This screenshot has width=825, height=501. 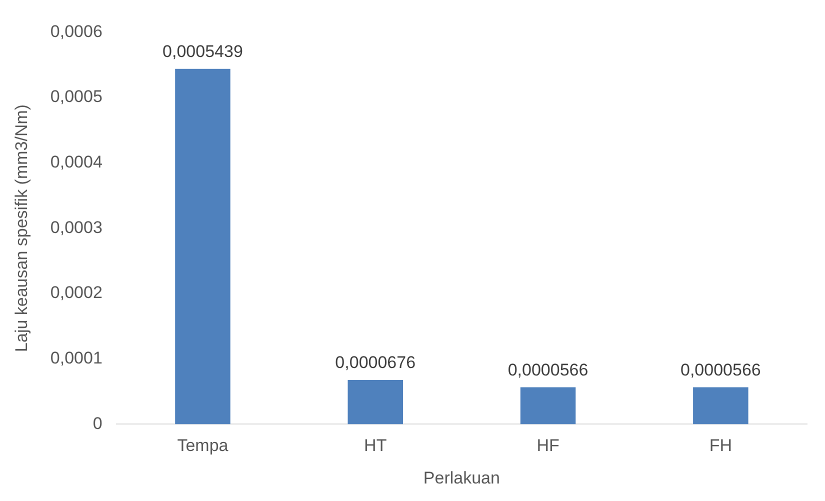 What do you see at coordinates (97, 423) in the screenshot?
I see `y-tick-label: 0` at bounding box center [97, 423].